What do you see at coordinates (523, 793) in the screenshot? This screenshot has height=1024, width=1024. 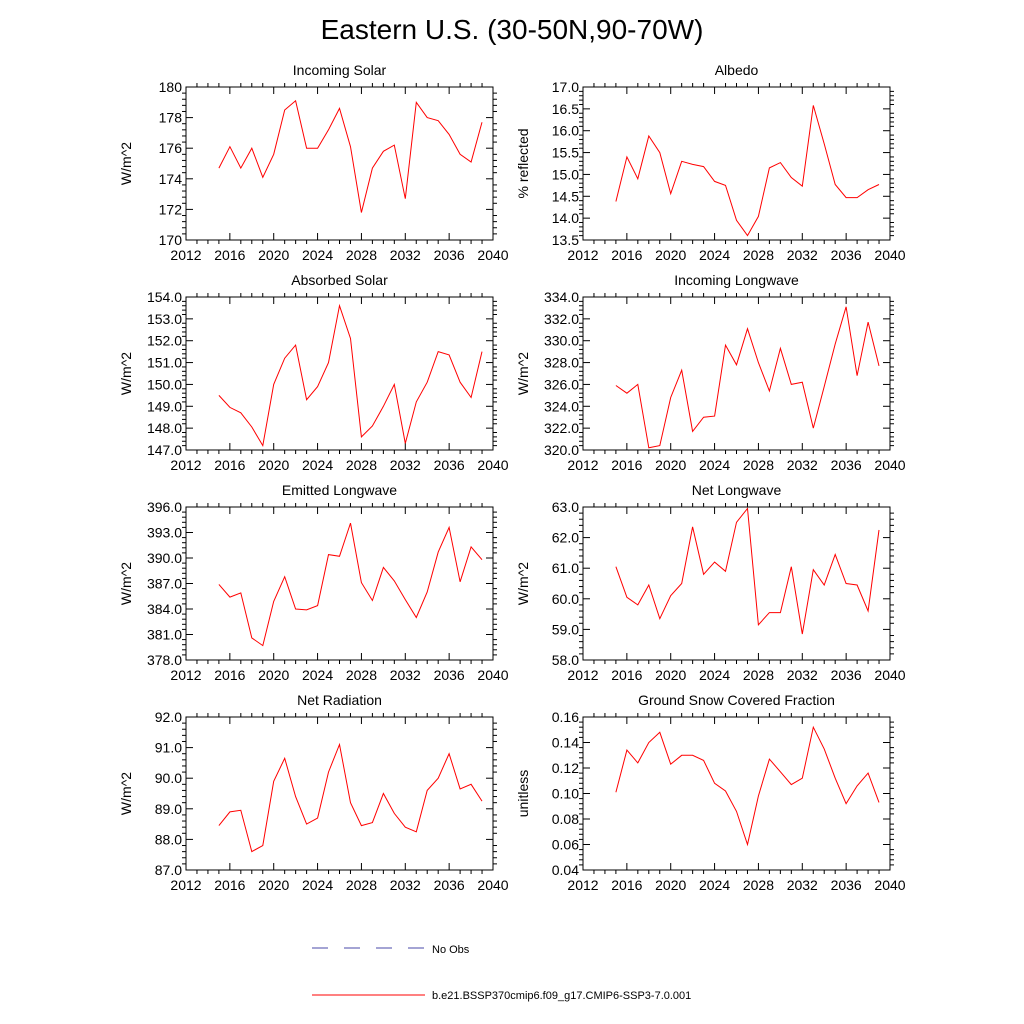 I see `y-axis-label: unitless` at bounding box center [523, 793].